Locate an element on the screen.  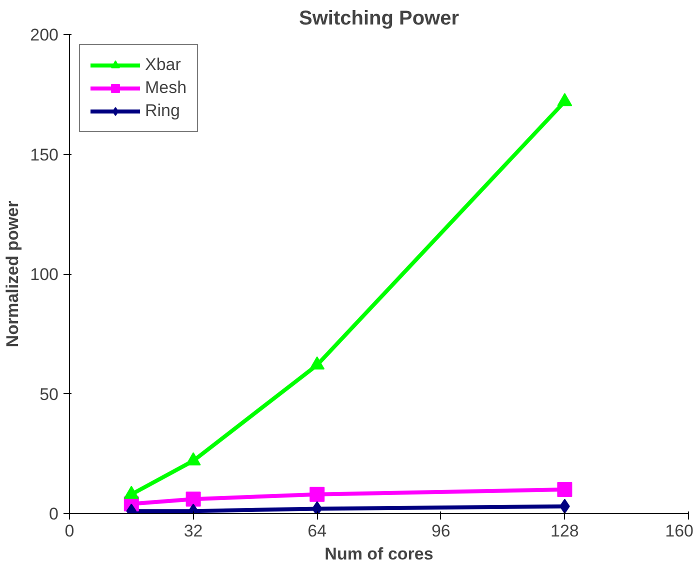
x-tick-label: 32 is located at coordinates (193, 531).